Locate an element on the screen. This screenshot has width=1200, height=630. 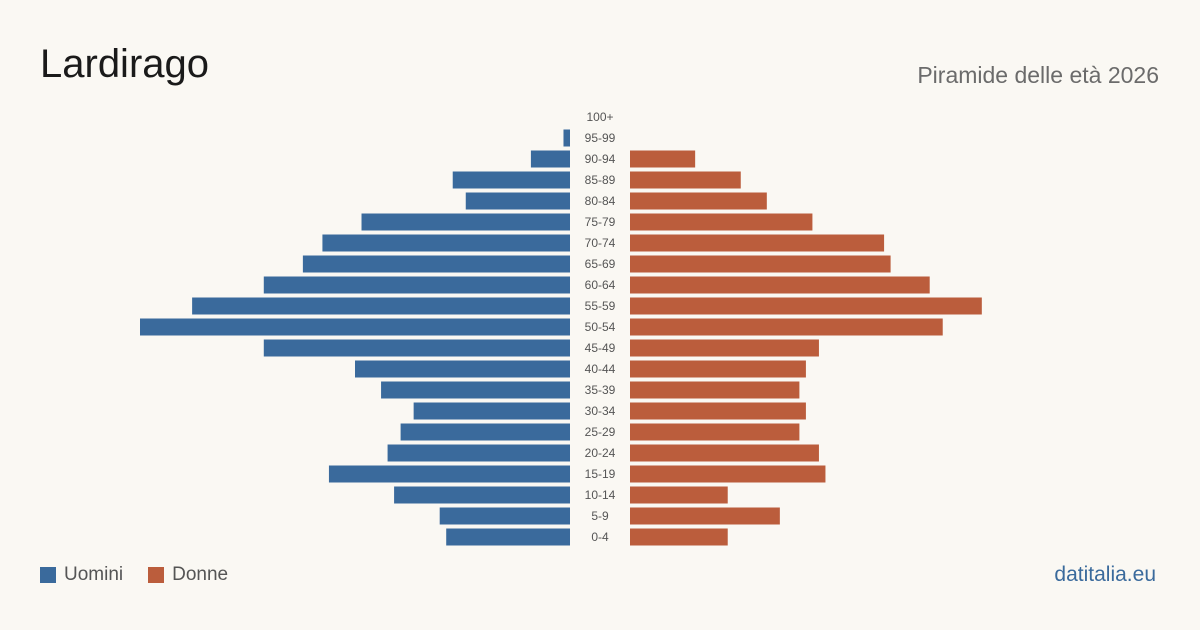
age-label-50-54: 50-54 is located at coordinates (600, 327).